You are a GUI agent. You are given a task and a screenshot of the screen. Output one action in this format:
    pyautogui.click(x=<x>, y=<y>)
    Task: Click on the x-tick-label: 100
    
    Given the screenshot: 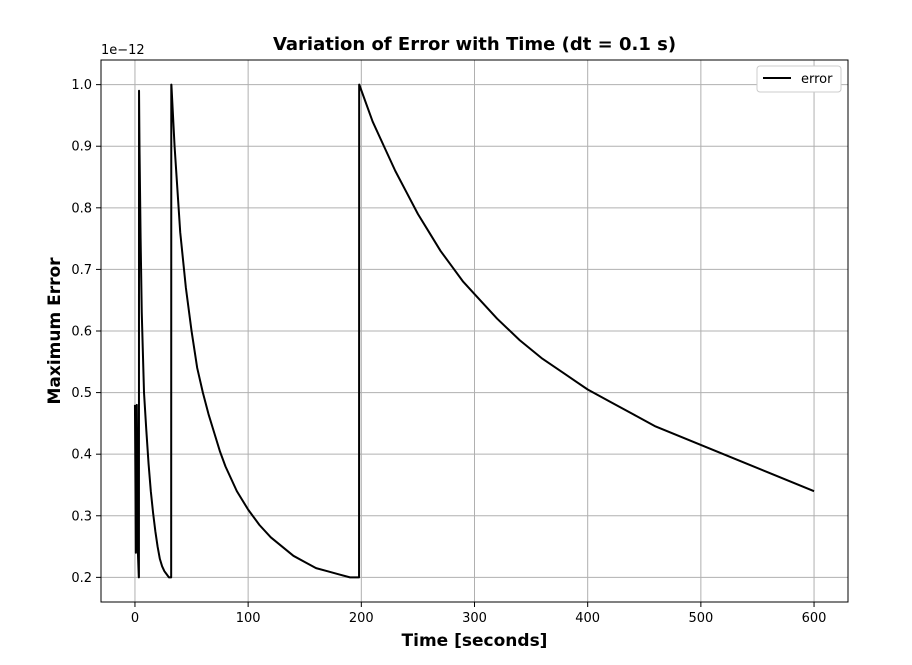 What is the action you would take?
    pyautogui.click(x=248, y=618)
    